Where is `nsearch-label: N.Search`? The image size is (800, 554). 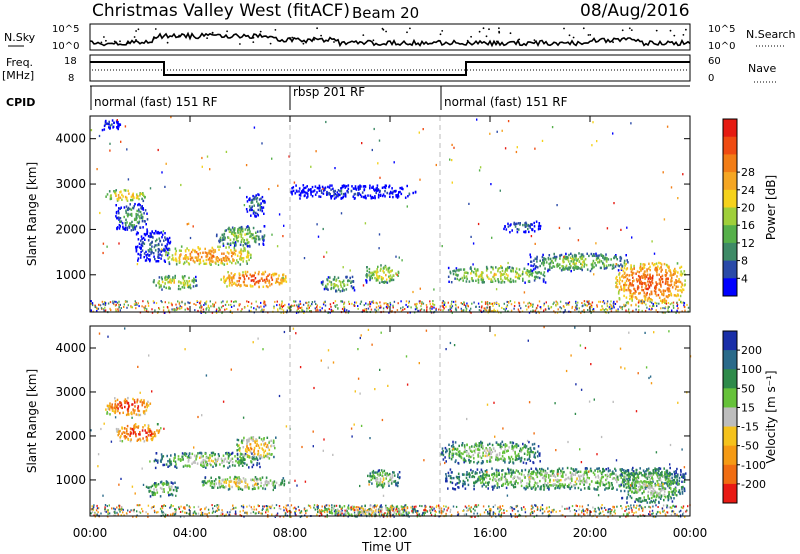 nsearch-label: N.Search is located at coordinates (771, 34).